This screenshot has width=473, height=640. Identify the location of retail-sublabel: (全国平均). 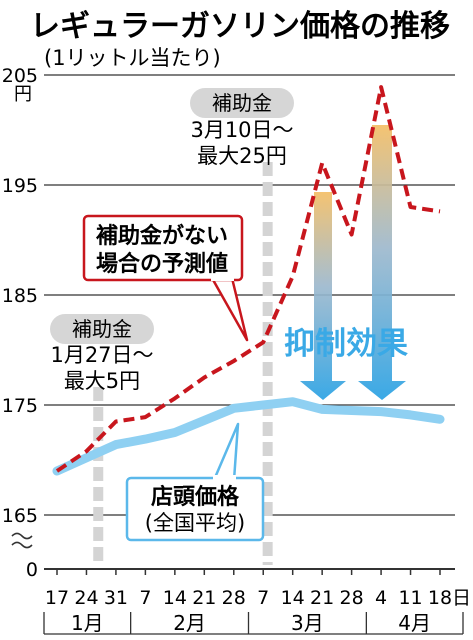
(195, 523).